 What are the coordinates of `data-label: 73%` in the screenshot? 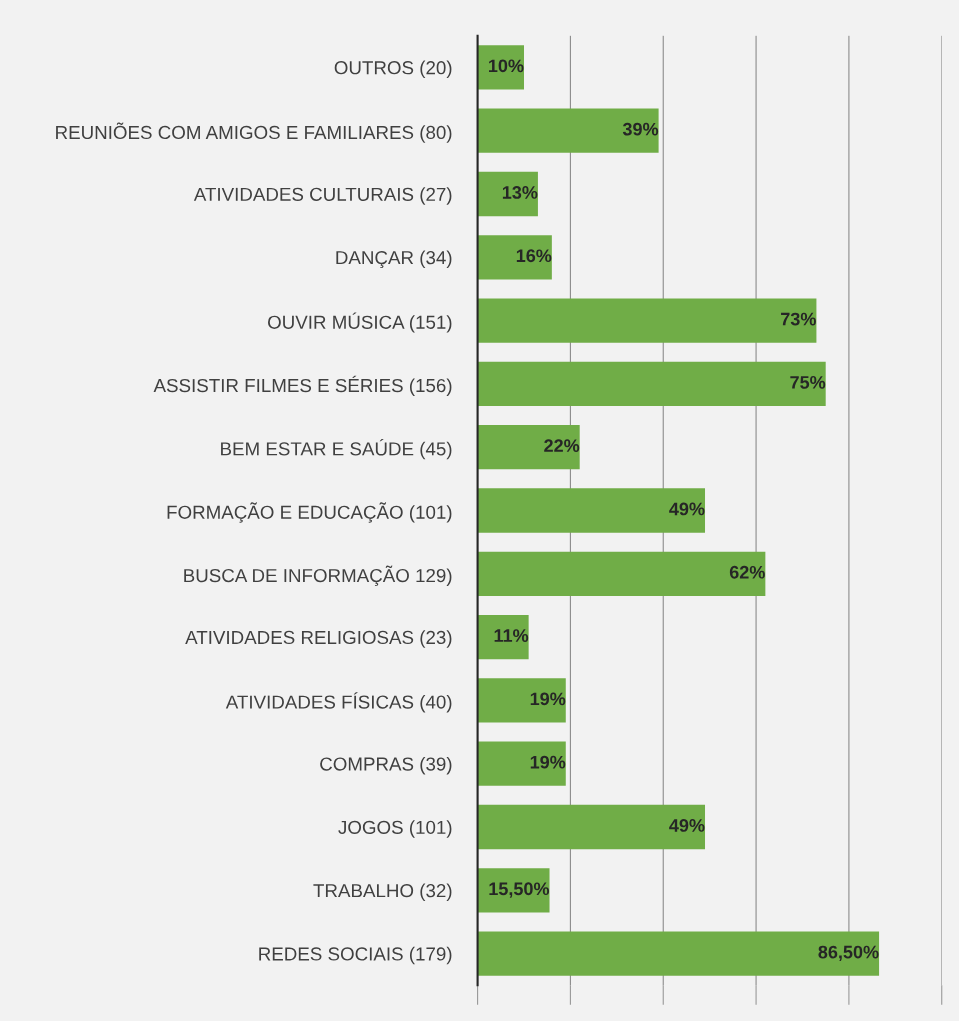 It's located at (798, 319).